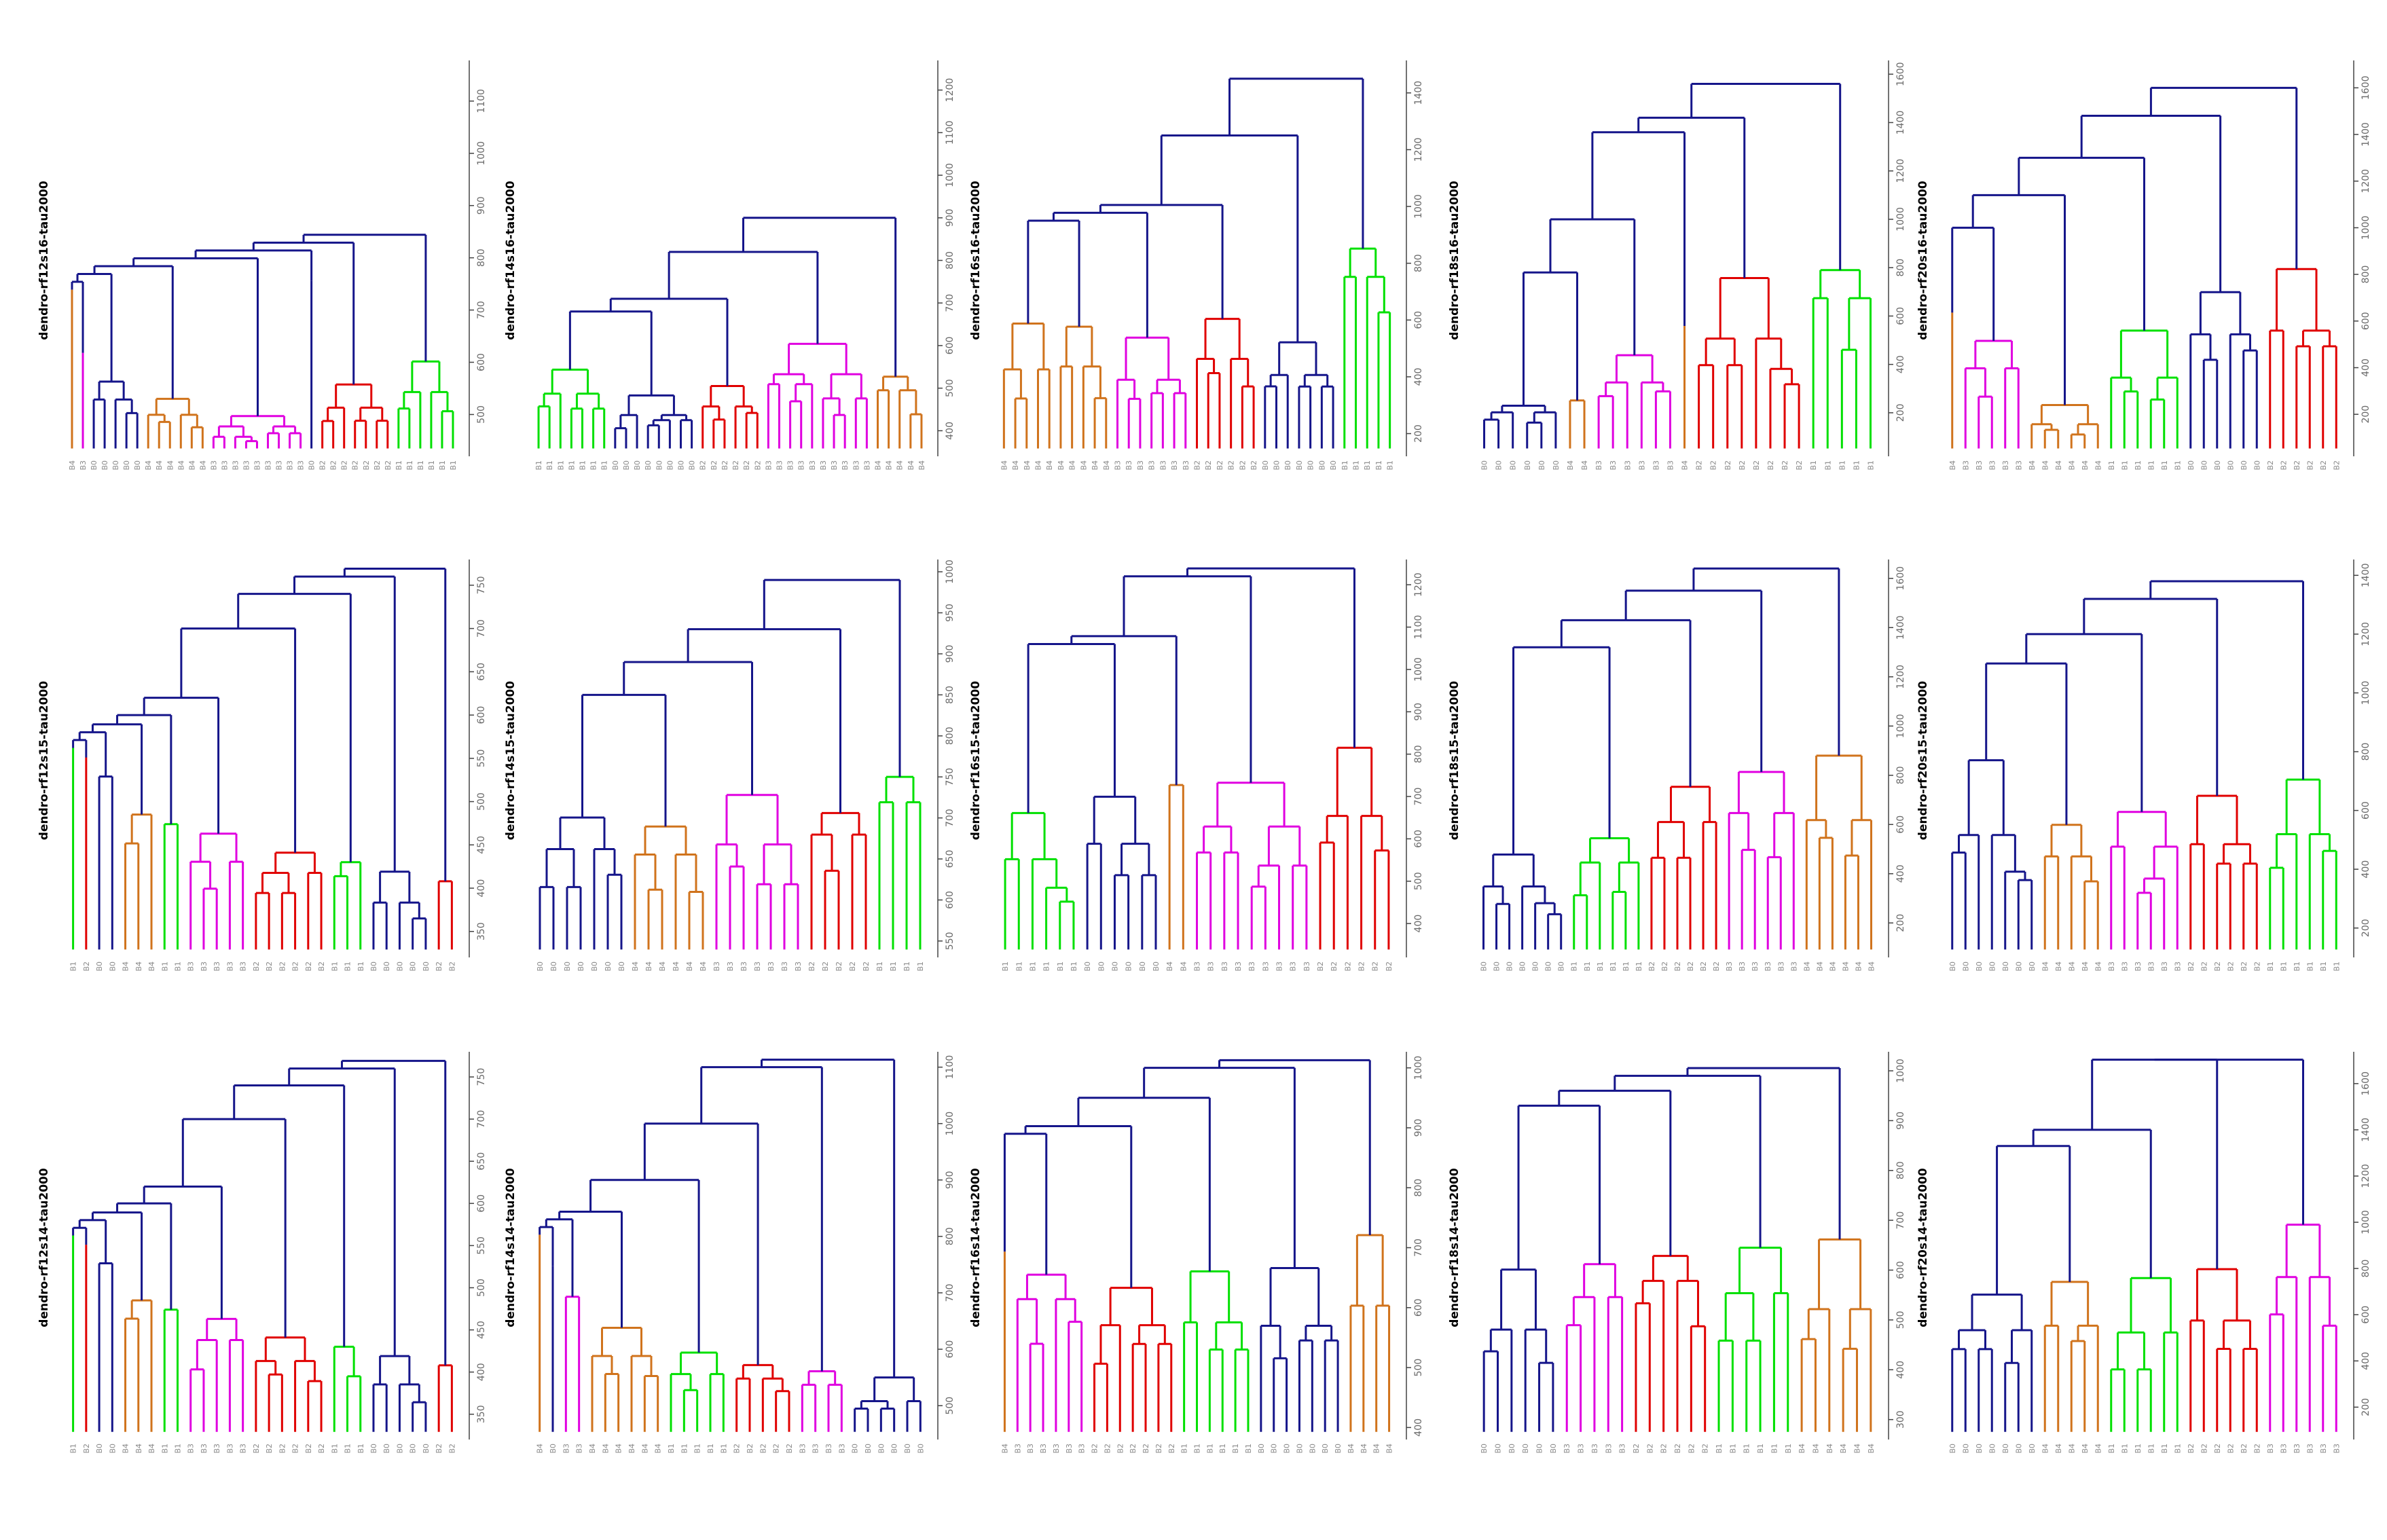  Describe the element at coordinates (1900, 219) in the screenshot. I see `y-tick-label: 1000` at that location.